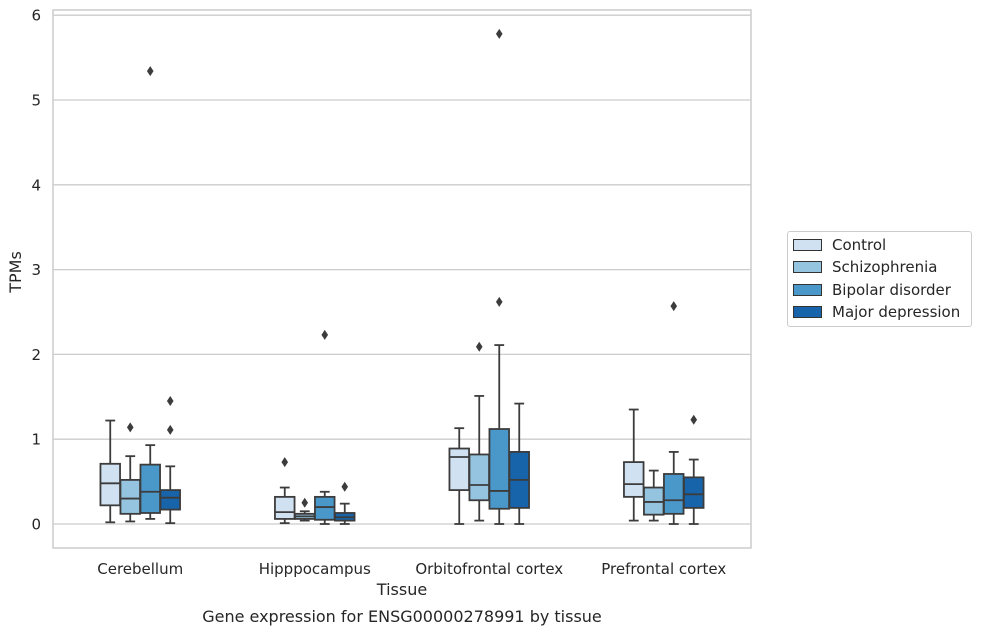 Image resolution: width=983 pixels, height=634 pixels. I want to click on legend-label-schizophrenia: Schizophrenia, so click(885, 267).